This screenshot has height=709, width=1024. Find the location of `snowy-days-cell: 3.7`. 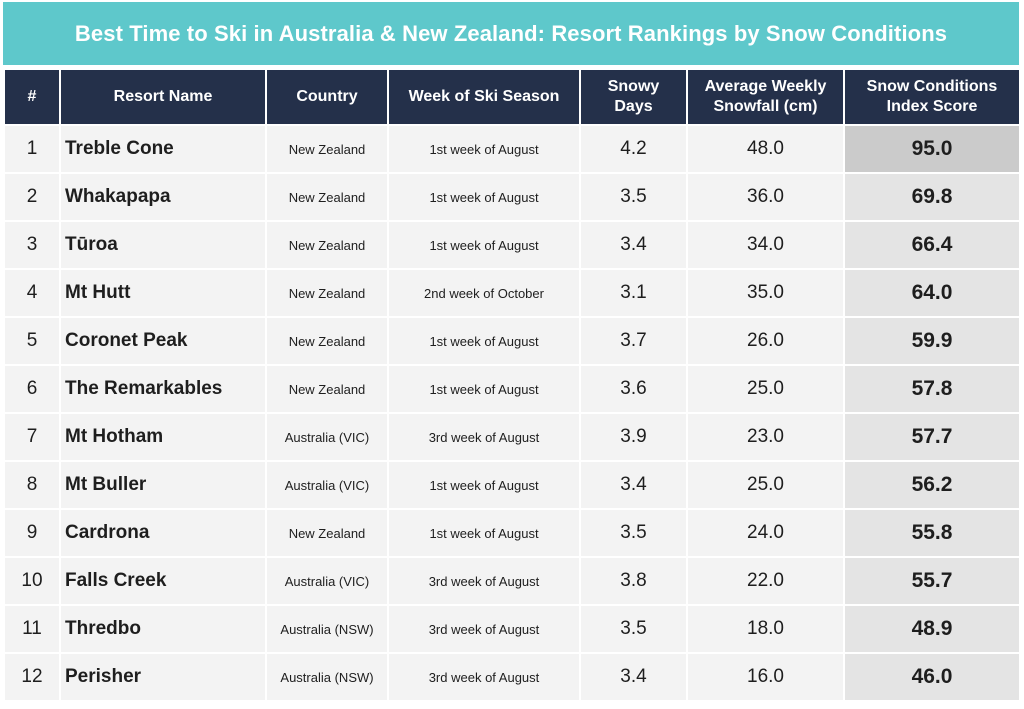

snowy-days-cell: 3.7 is located at coordinates (633, 341).